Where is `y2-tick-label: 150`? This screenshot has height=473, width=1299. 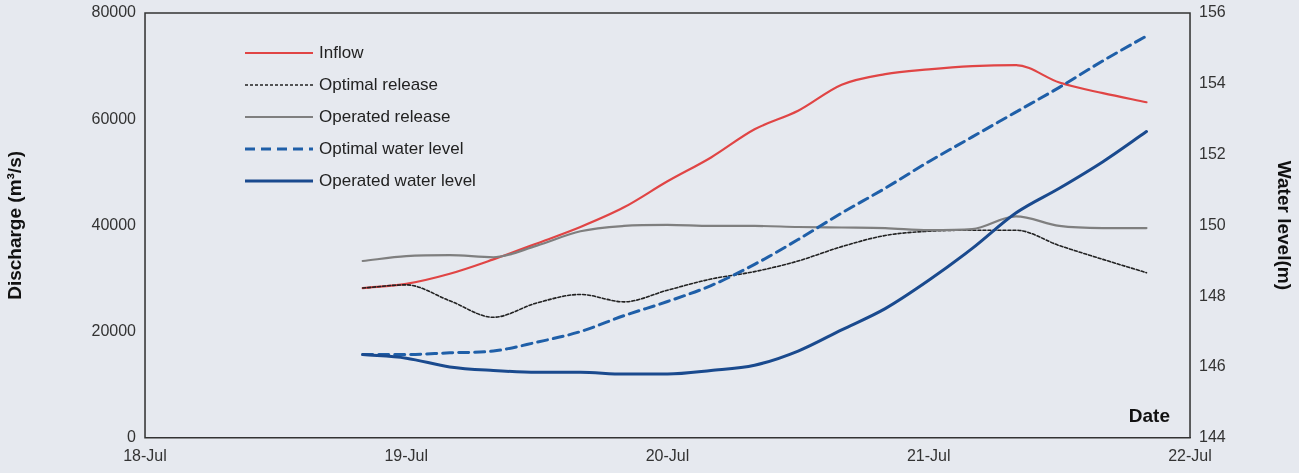
y2-tick-label: 150 is located at coordinates (1212, 224).